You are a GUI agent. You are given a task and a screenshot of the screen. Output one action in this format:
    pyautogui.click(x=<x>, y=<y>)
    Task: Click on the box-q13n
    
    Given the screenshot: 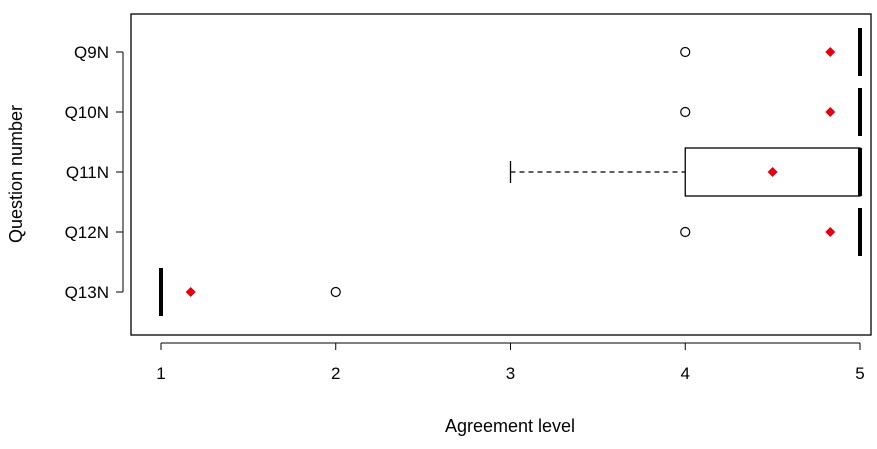 What is the action you would take?
    pyautogui.click(x=250, y=292)
    